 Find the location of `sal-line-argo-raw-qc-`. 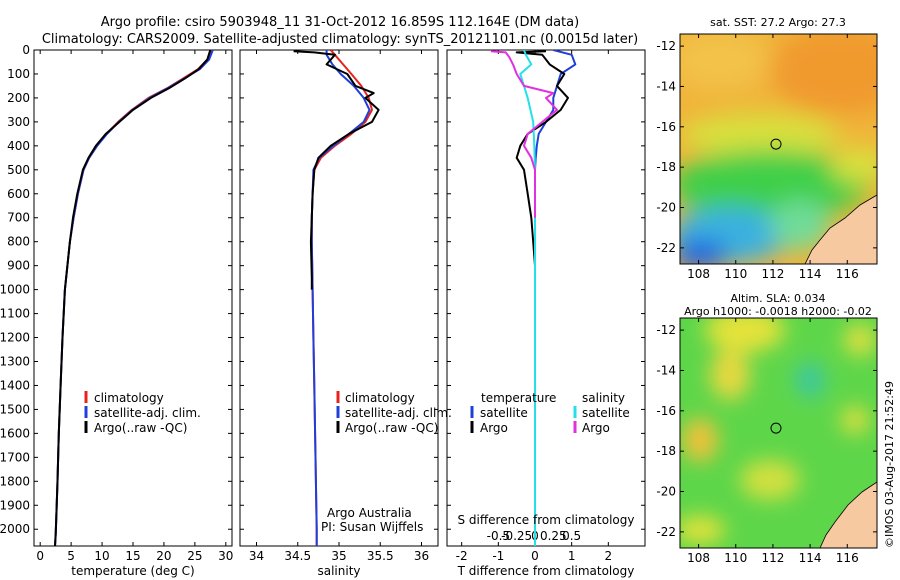

sal-line-argo-raw-qc- is located at coordinates (336, 170).